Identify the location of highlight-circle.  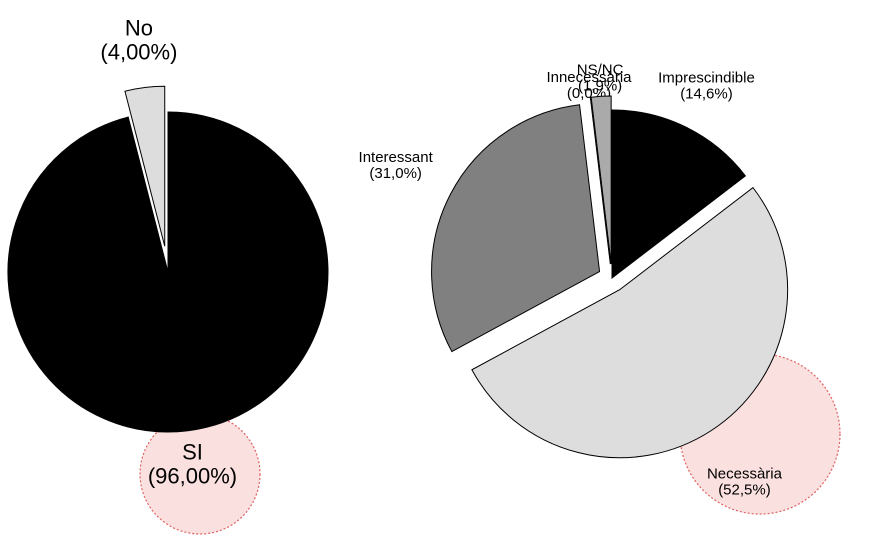
(200, 474).